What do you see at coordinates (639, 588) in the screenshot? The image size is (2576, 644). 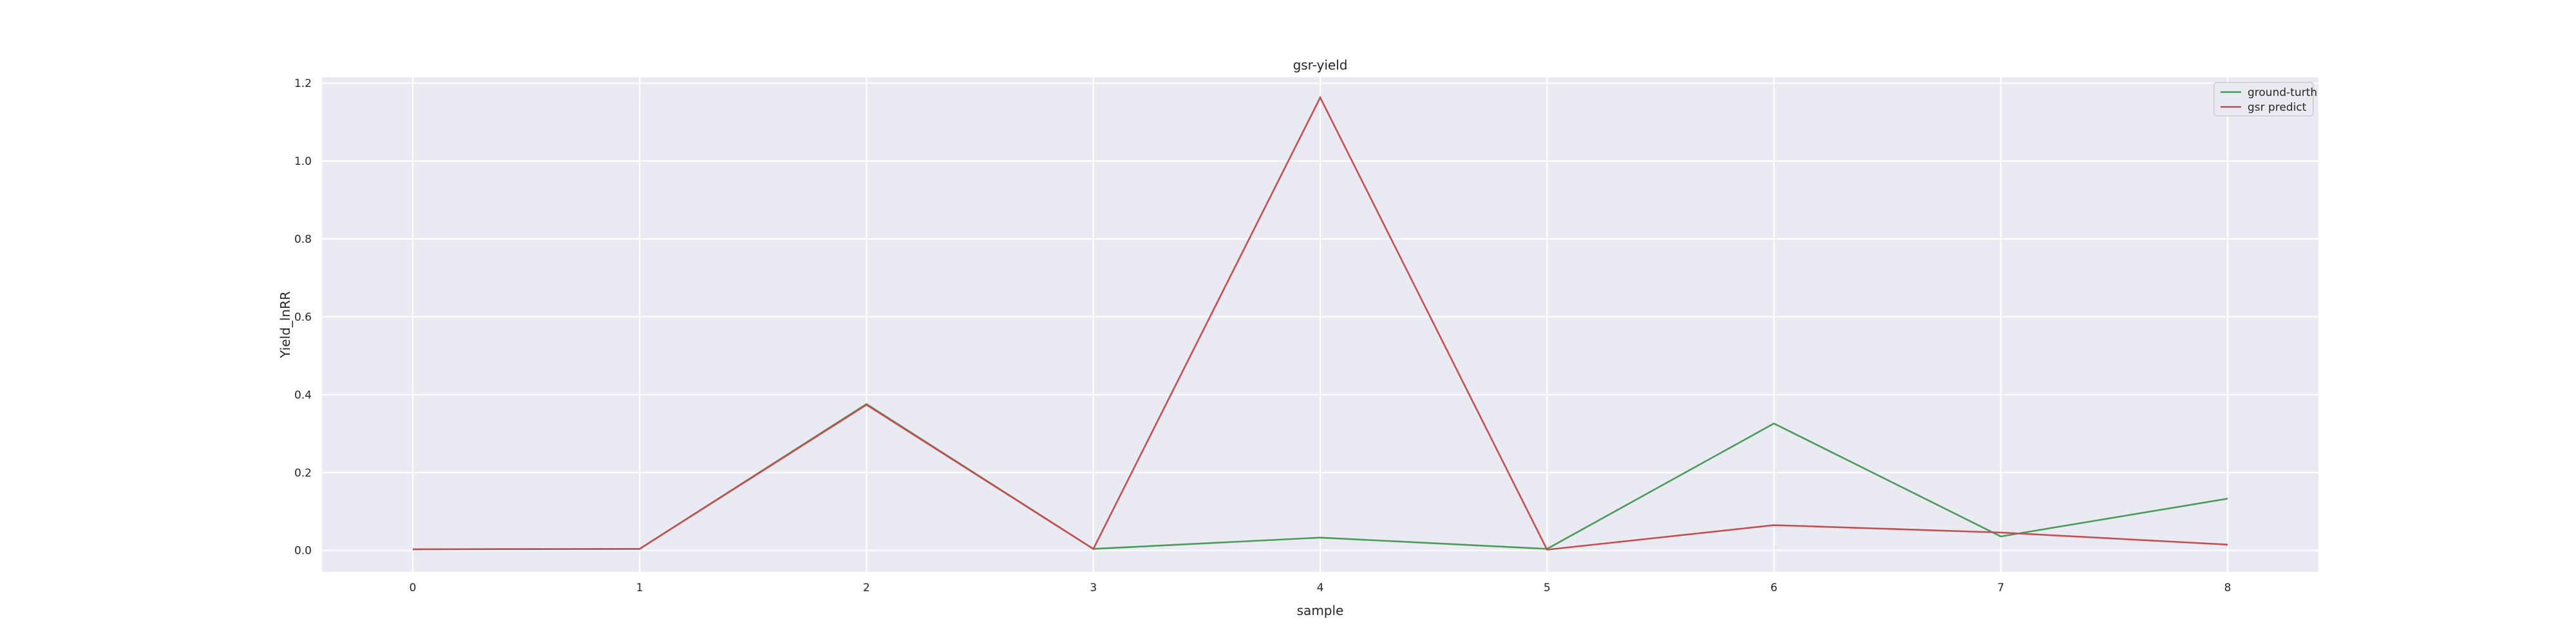 I see `x-tick-label: 1` at bounding box center [639, 588].